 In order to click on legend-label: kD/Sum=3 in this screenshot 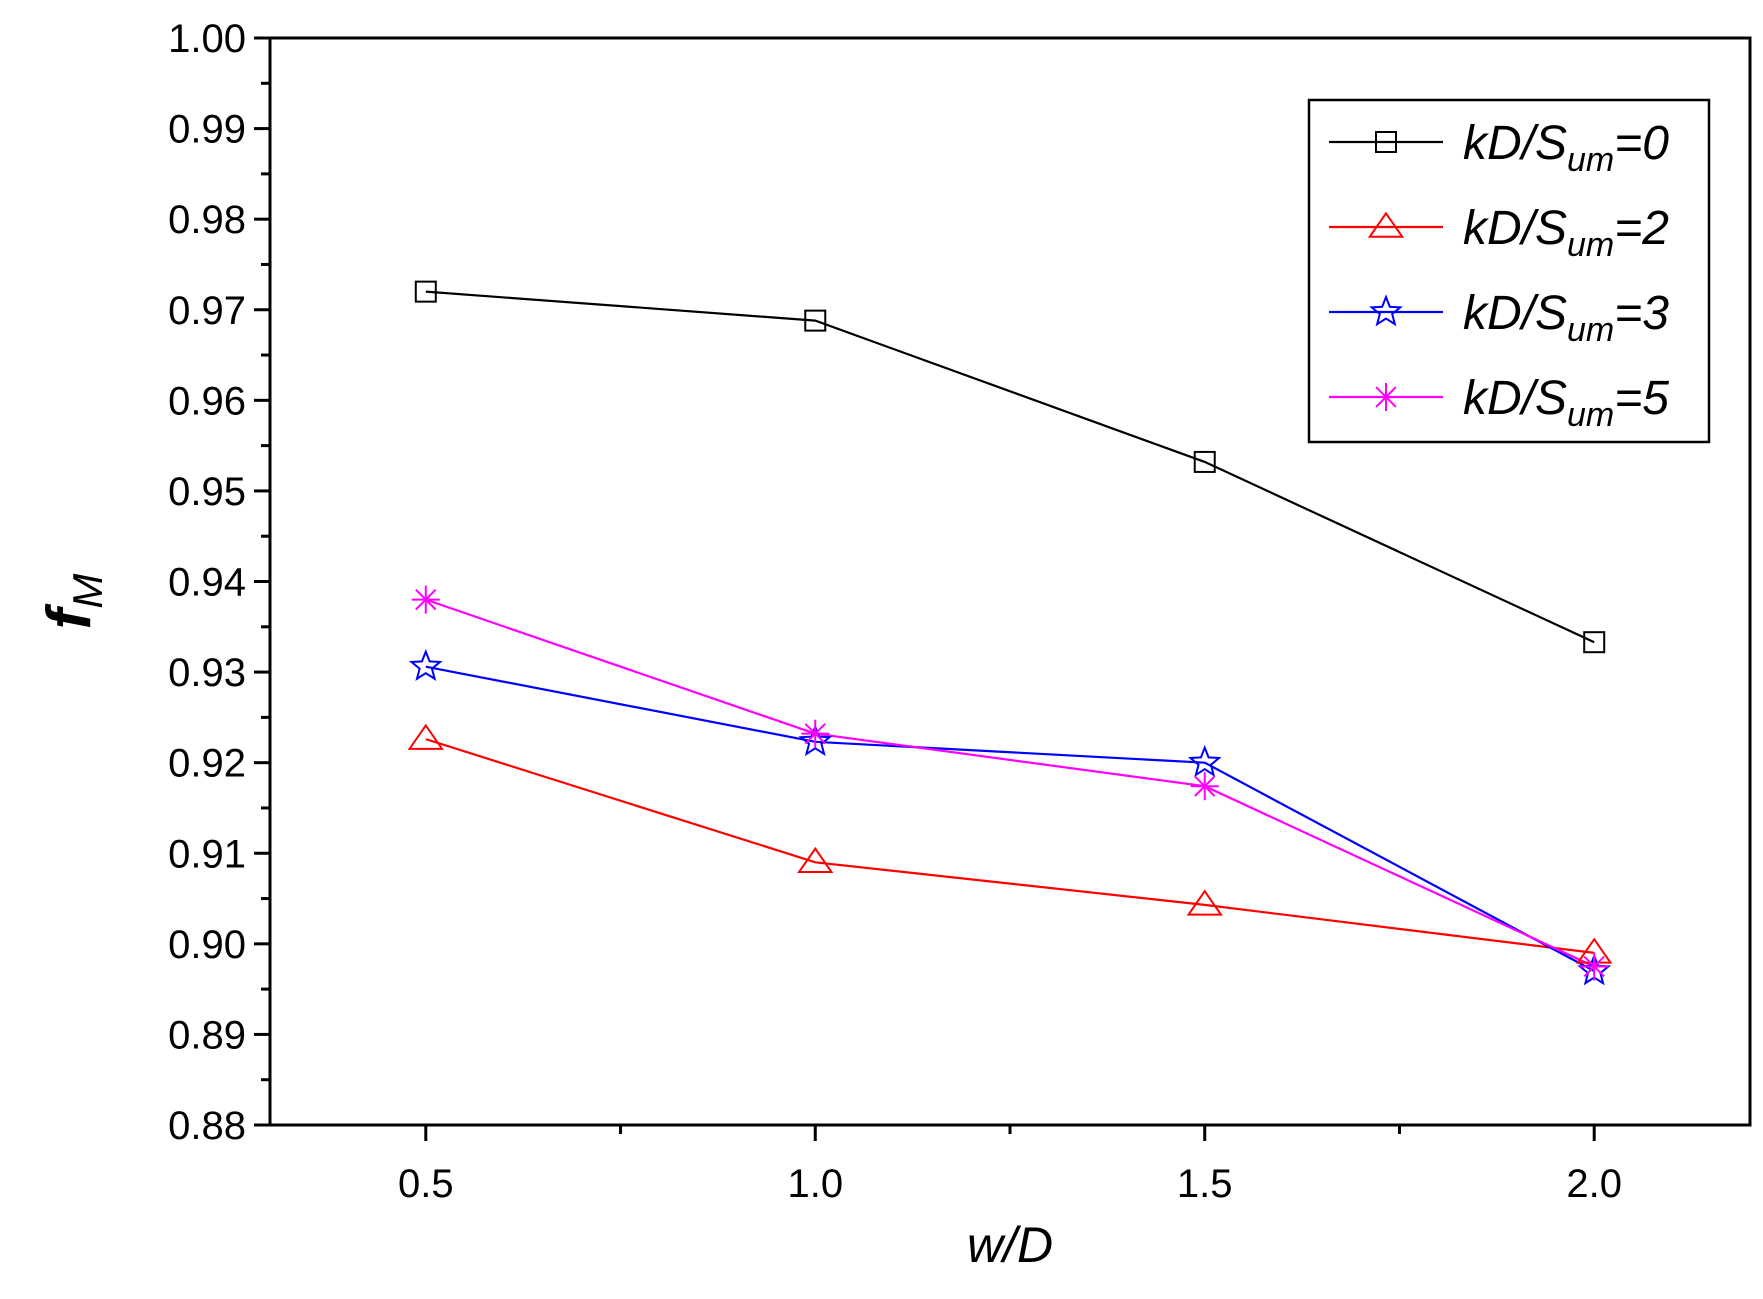, I will do `click(1566, 318)`.